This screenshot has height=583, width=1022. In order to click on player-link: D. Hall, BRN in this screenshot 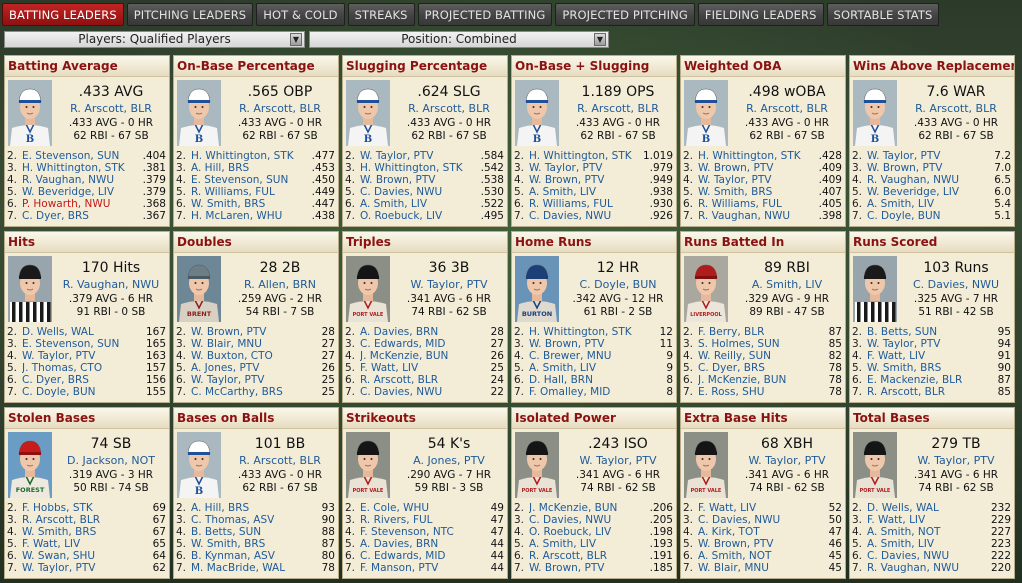, I will do `click(561, 380)`.